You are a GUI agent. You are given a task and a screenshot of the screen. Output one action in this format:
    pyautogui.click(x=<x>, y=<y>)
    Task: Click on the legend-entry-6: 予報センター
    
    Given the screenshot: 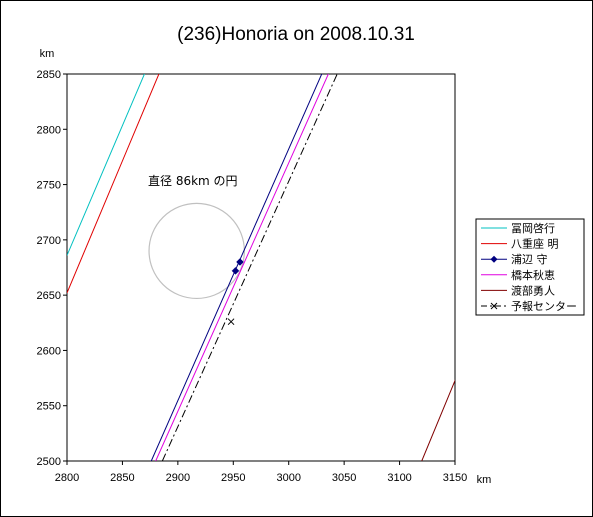 What is the action you would take?
    pyautogui.click(x=529, y=306)
    